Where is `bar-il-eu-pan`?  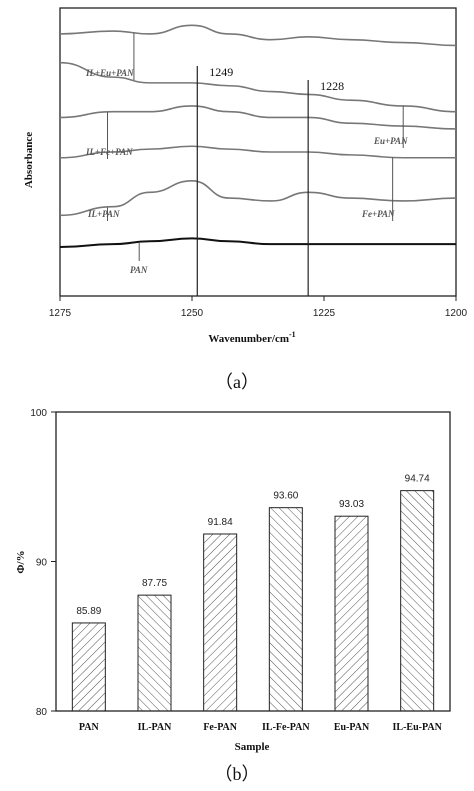 bar-il-eu-pan is located at coordinates (417, 601).